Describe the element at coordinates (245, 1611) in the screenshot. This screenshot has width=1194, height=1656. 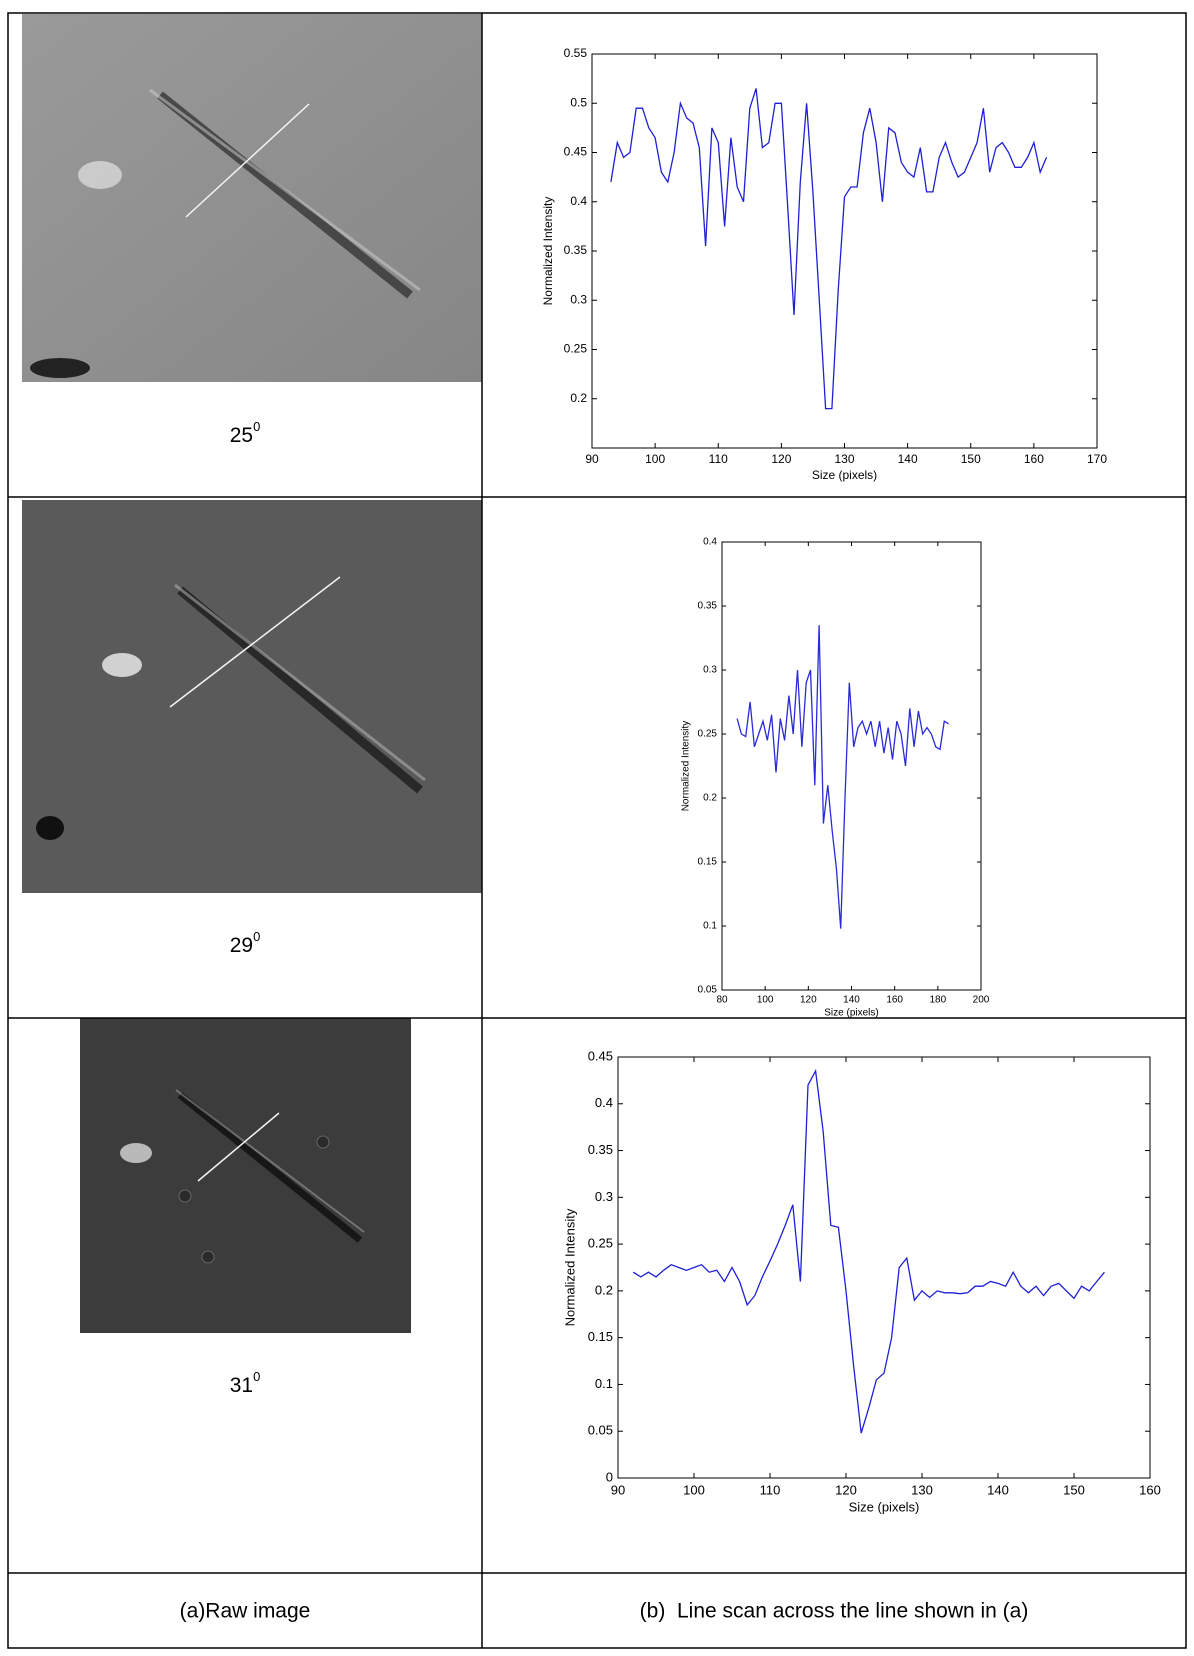
I see `caption: (a)Raw image` at that location.